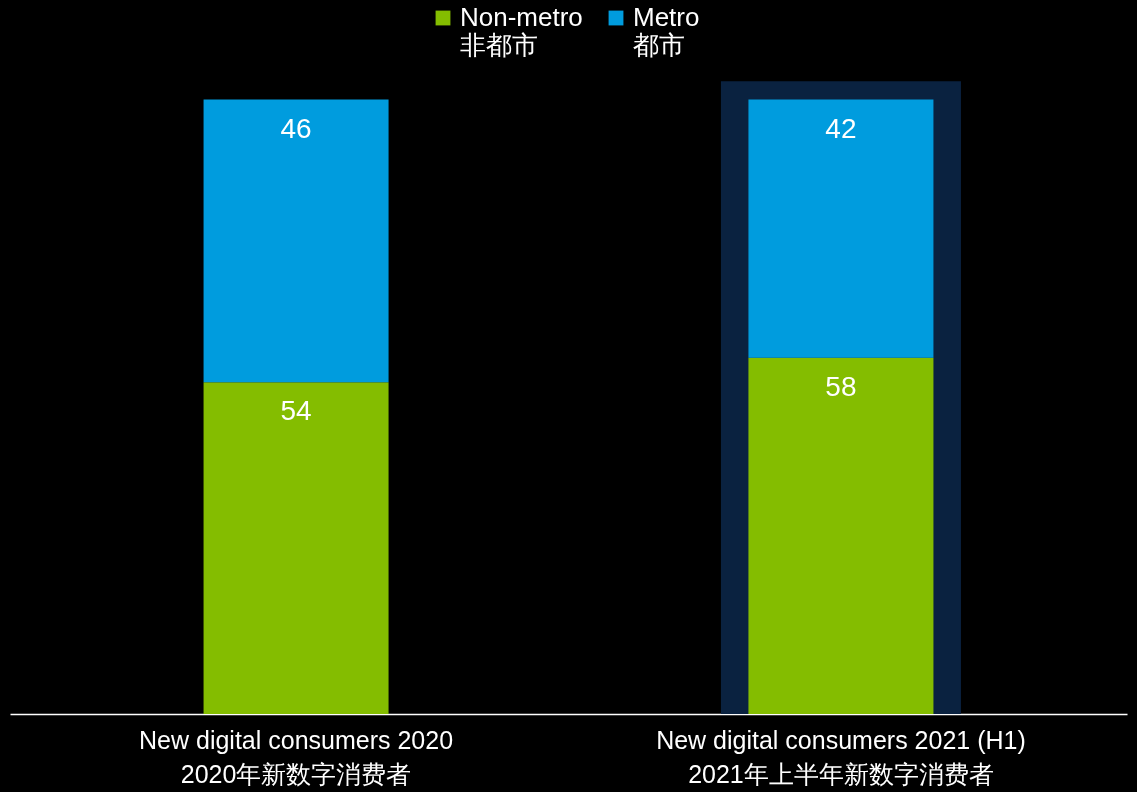 The width and height of the screenshot is (1137, 792). What do you see at coordinates (296, 411) in the screenshot?
I see `data-label: 54` at bounding box center [296, 411].